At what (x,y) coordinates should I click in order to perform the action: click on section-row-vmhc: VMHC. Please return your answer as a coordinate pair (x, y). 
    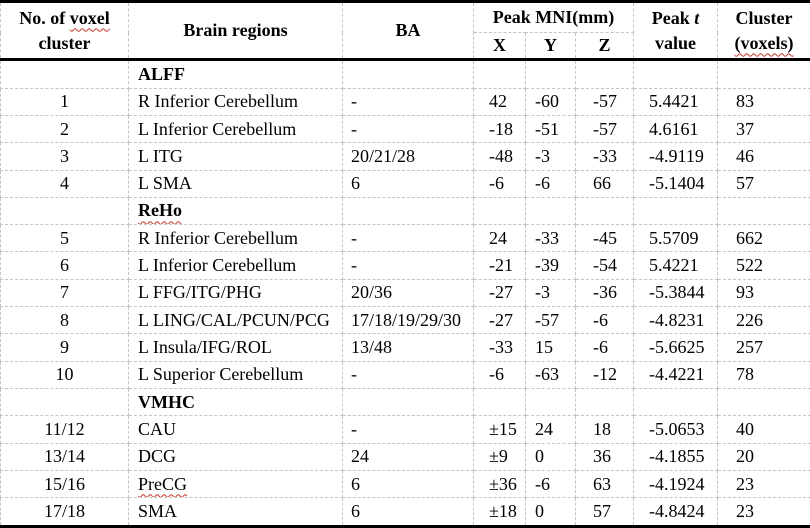
    Looking at the image, I should click on (405, 402).